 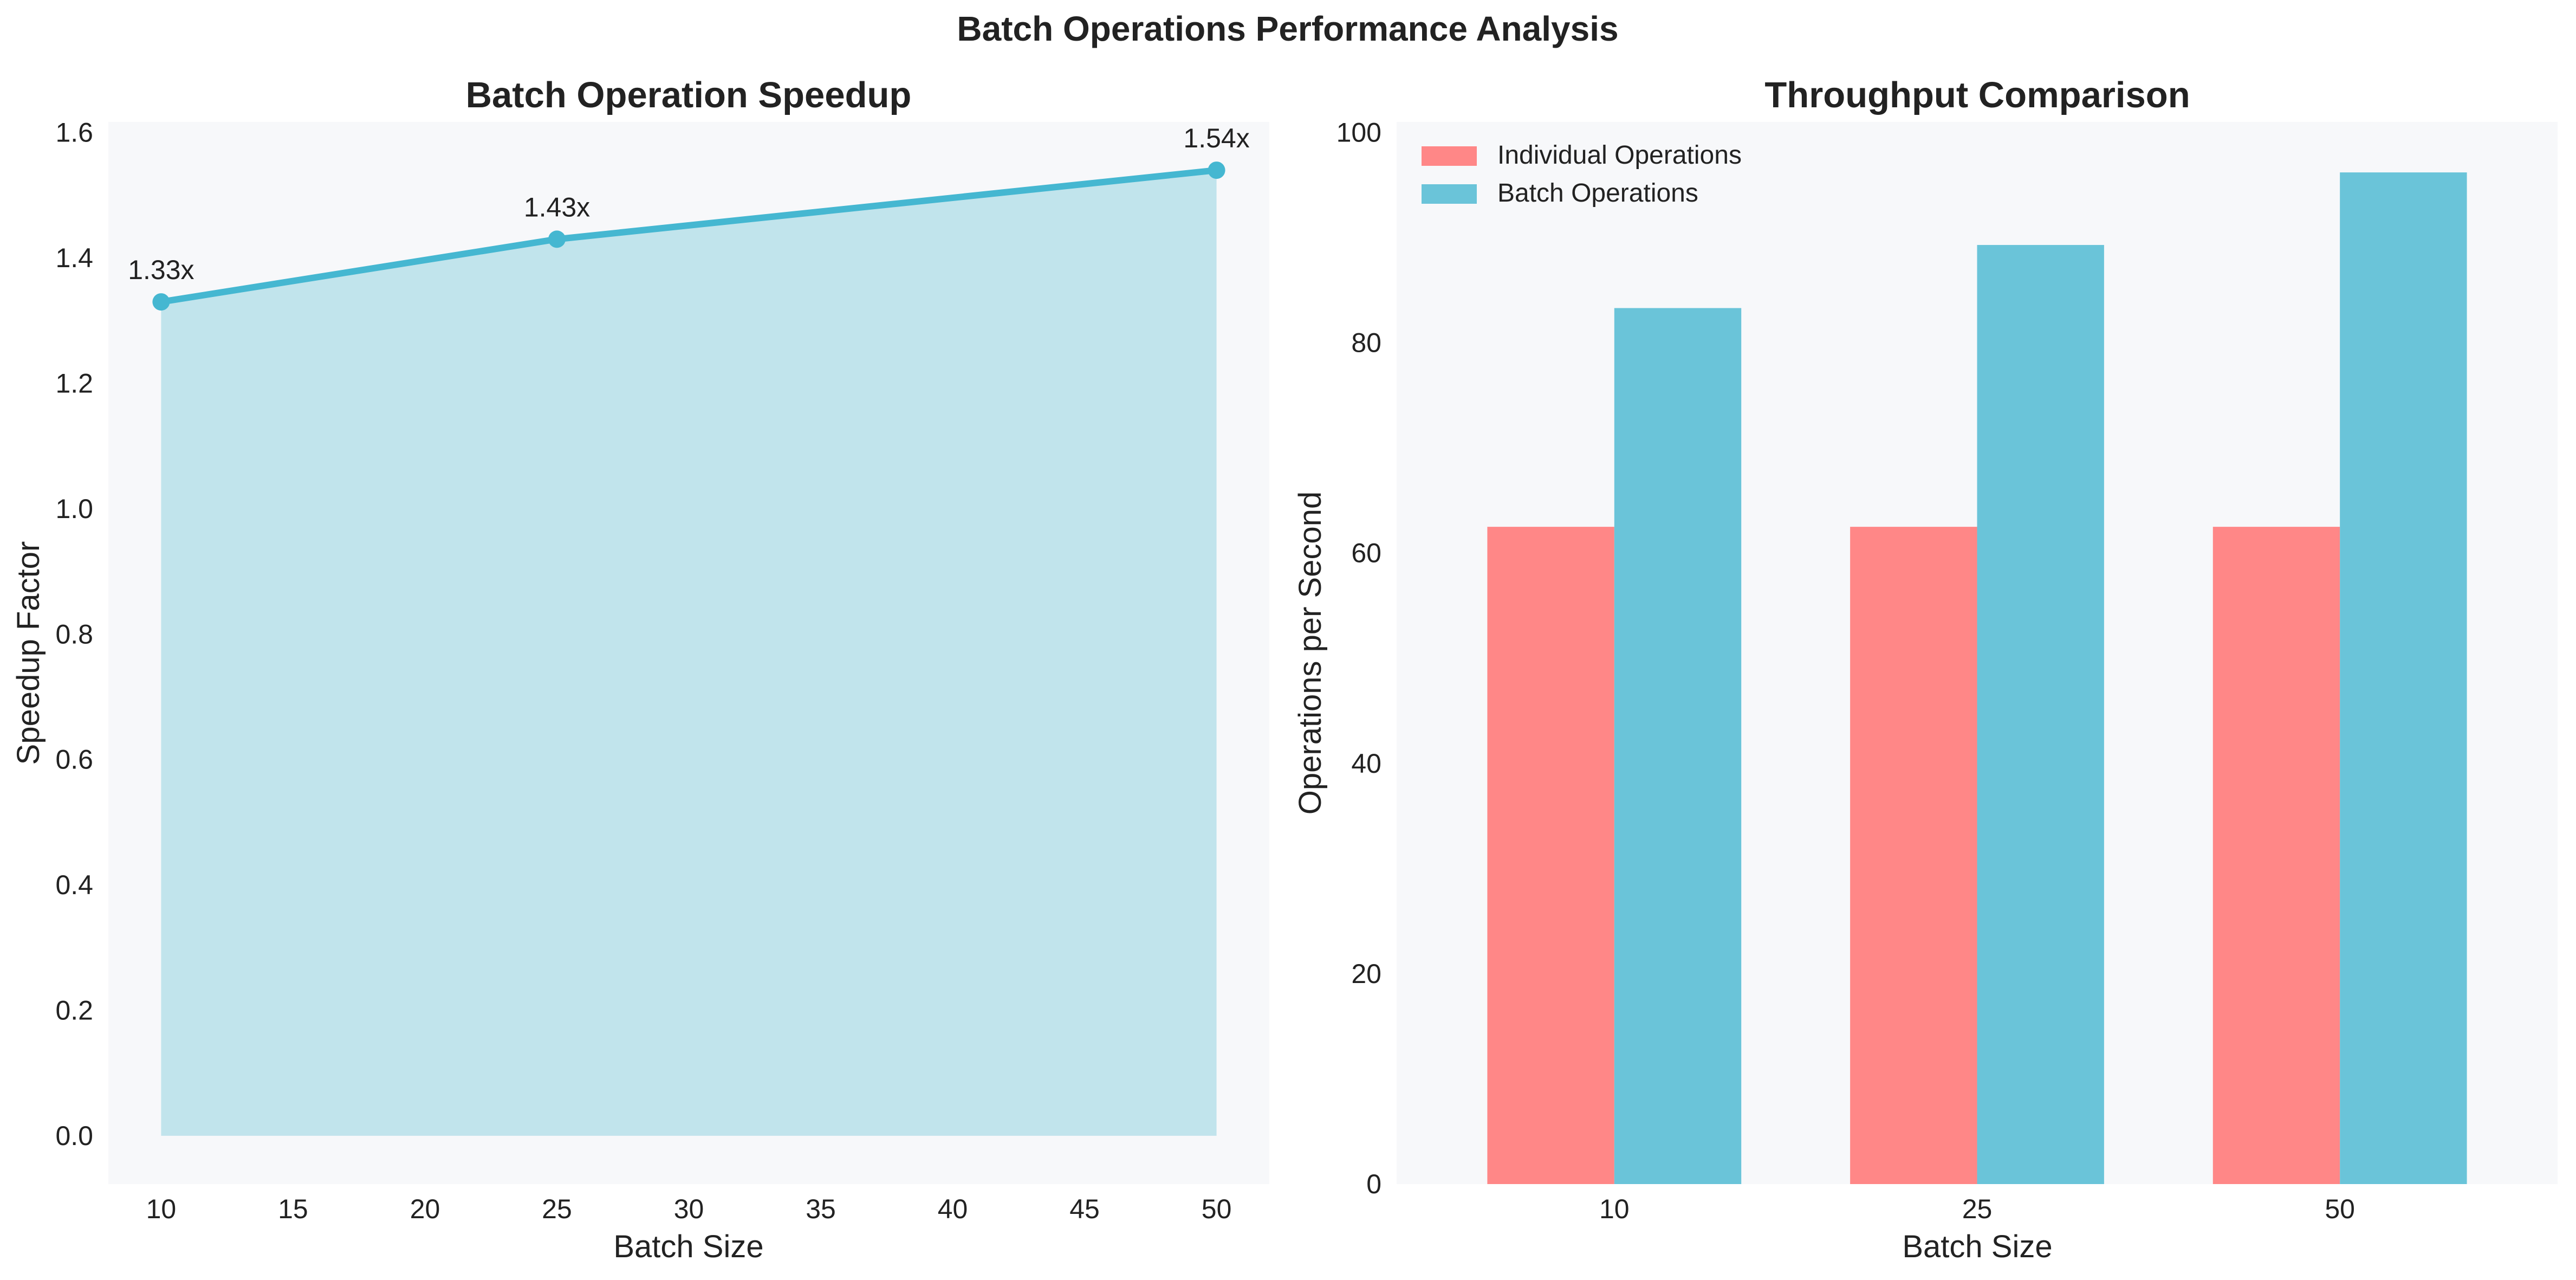 What do you see at coordinates (74, 133) in the screenshot?
I see `speedup-y-tick-1.6: 1.6` at bounding box center [74, 133].